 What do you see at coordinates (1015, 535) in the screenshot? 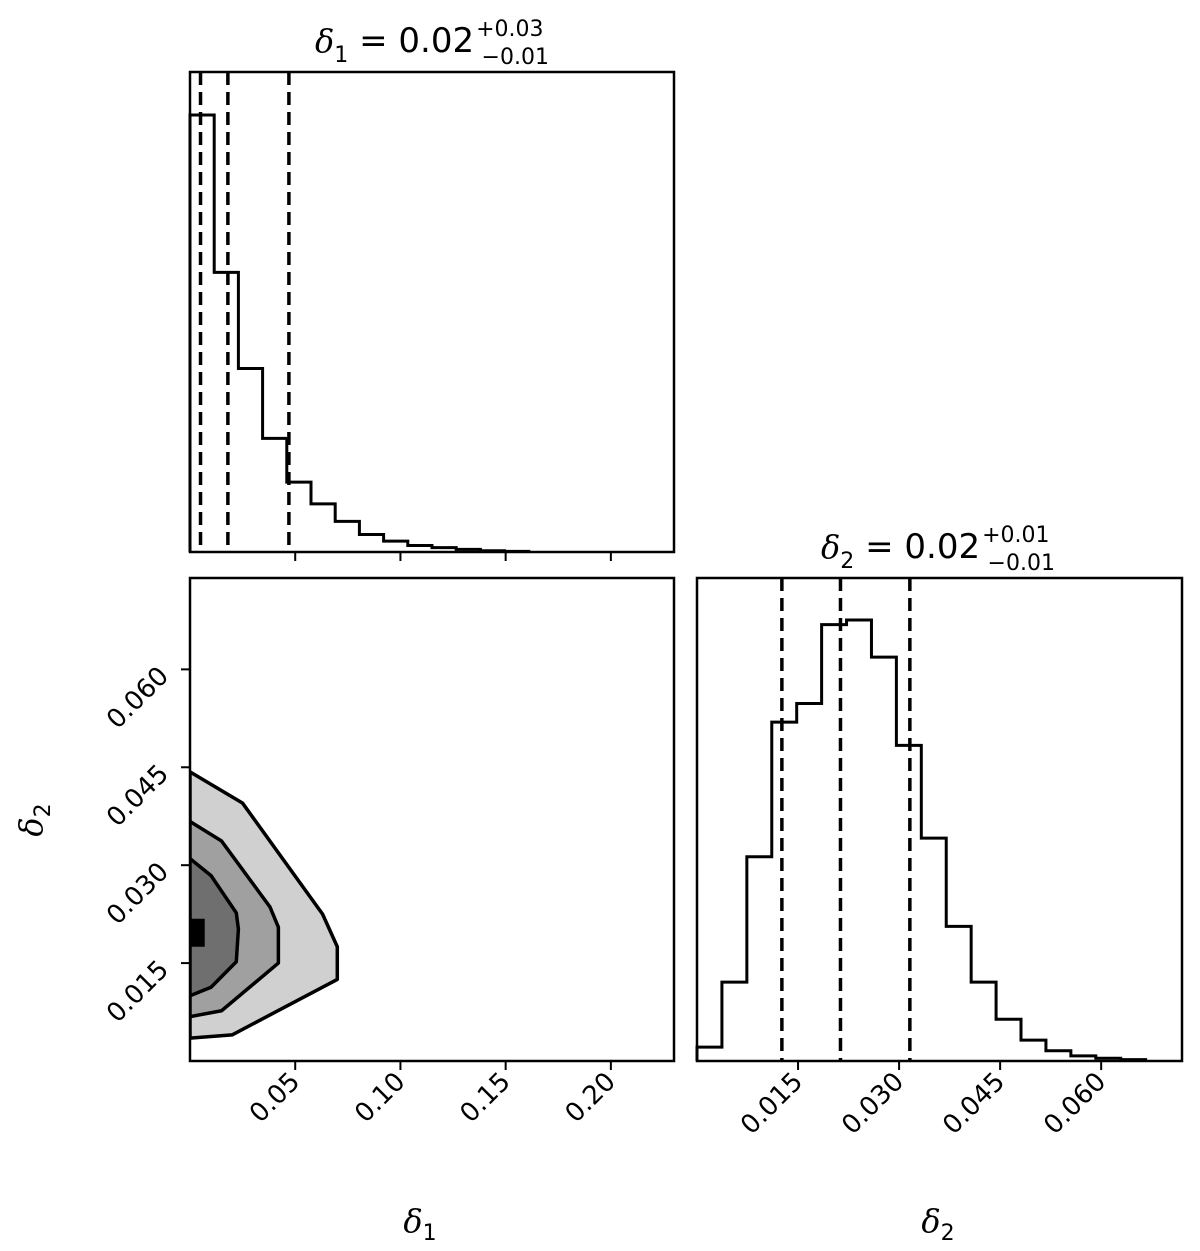
I see `title2-plus: +0.01` at bounding box center [1015, 535].